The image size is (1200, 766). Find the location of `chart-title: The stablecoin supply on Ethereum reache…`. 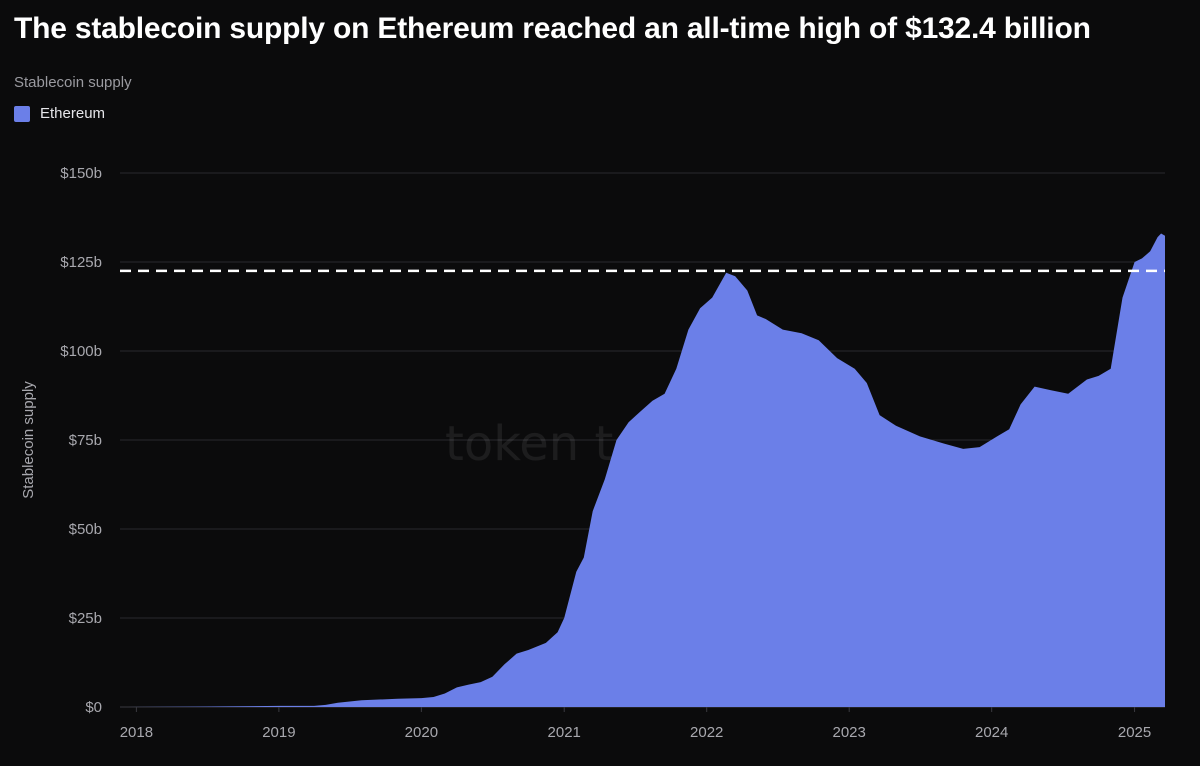

chart-title: The stablecoin supply on Ethereum reache… is located at coordinates (552, 28).